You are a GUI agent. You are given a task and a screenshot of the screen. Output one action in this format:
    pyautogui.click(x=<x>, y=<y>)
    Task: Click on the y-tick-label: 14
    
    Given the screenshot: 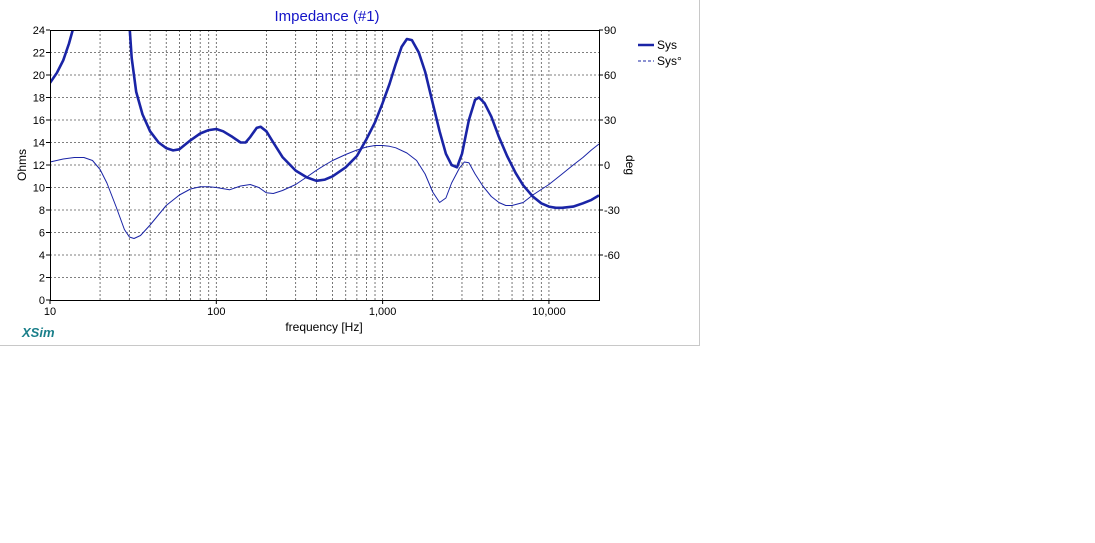 What is the action you would take?
    pyautogui.click(x=39, y=144)
    